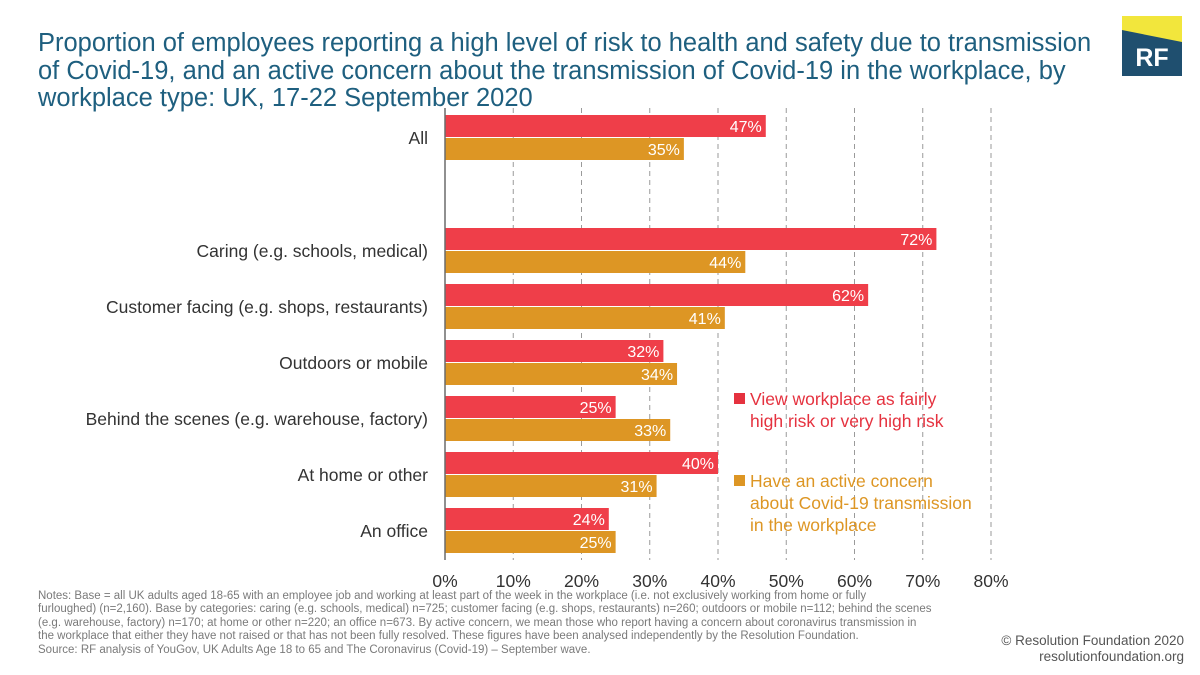 The height and width of the screenshot is (675, 1200). Describe the element at coordinates (657, 375) in the screenshot. I see `data-label: 34%` at that location.